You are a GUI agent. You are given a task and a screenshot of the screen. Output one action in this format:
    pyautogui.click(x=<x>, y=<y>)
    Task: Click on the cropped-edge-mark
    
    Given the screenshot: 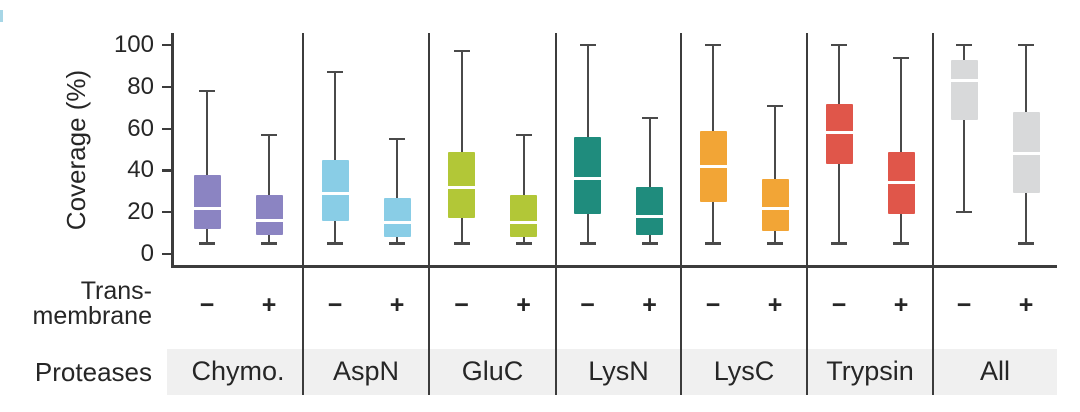 What is the action you would take?
    pyautogui.click(x=1, y=16)
    